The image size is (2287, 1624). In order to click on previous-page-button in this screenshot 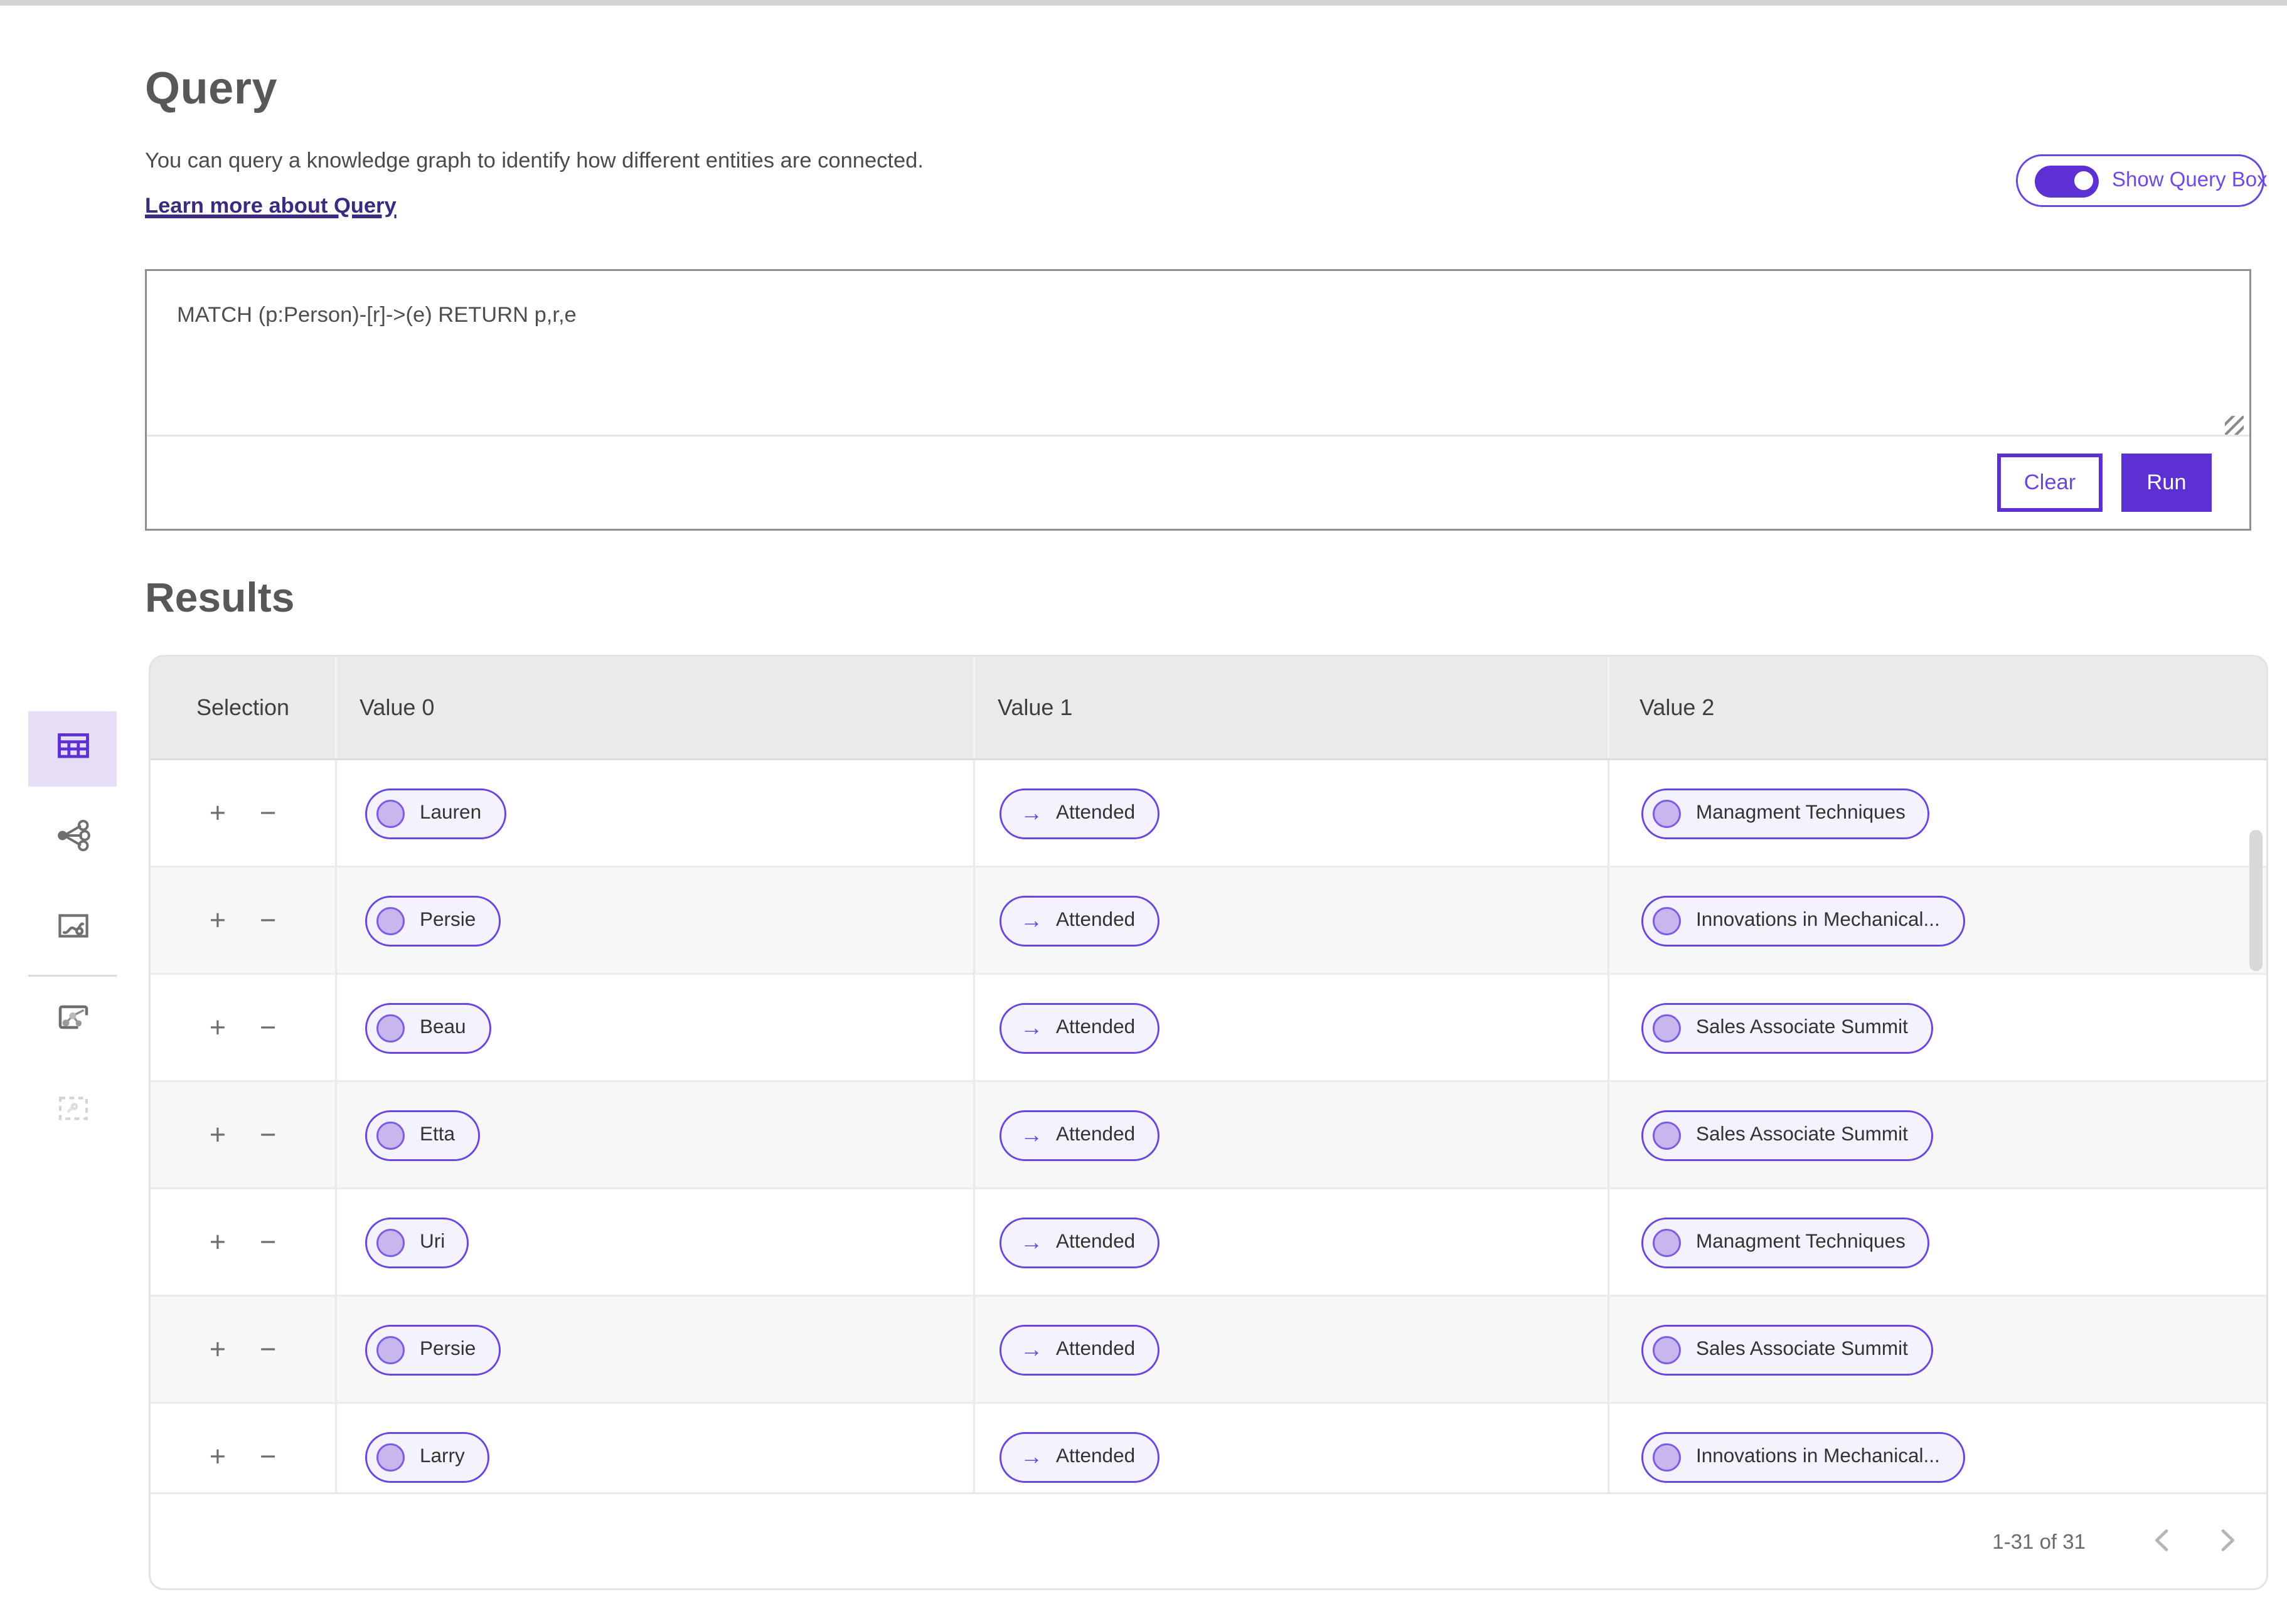, I will do `click(2162, 1542)`.